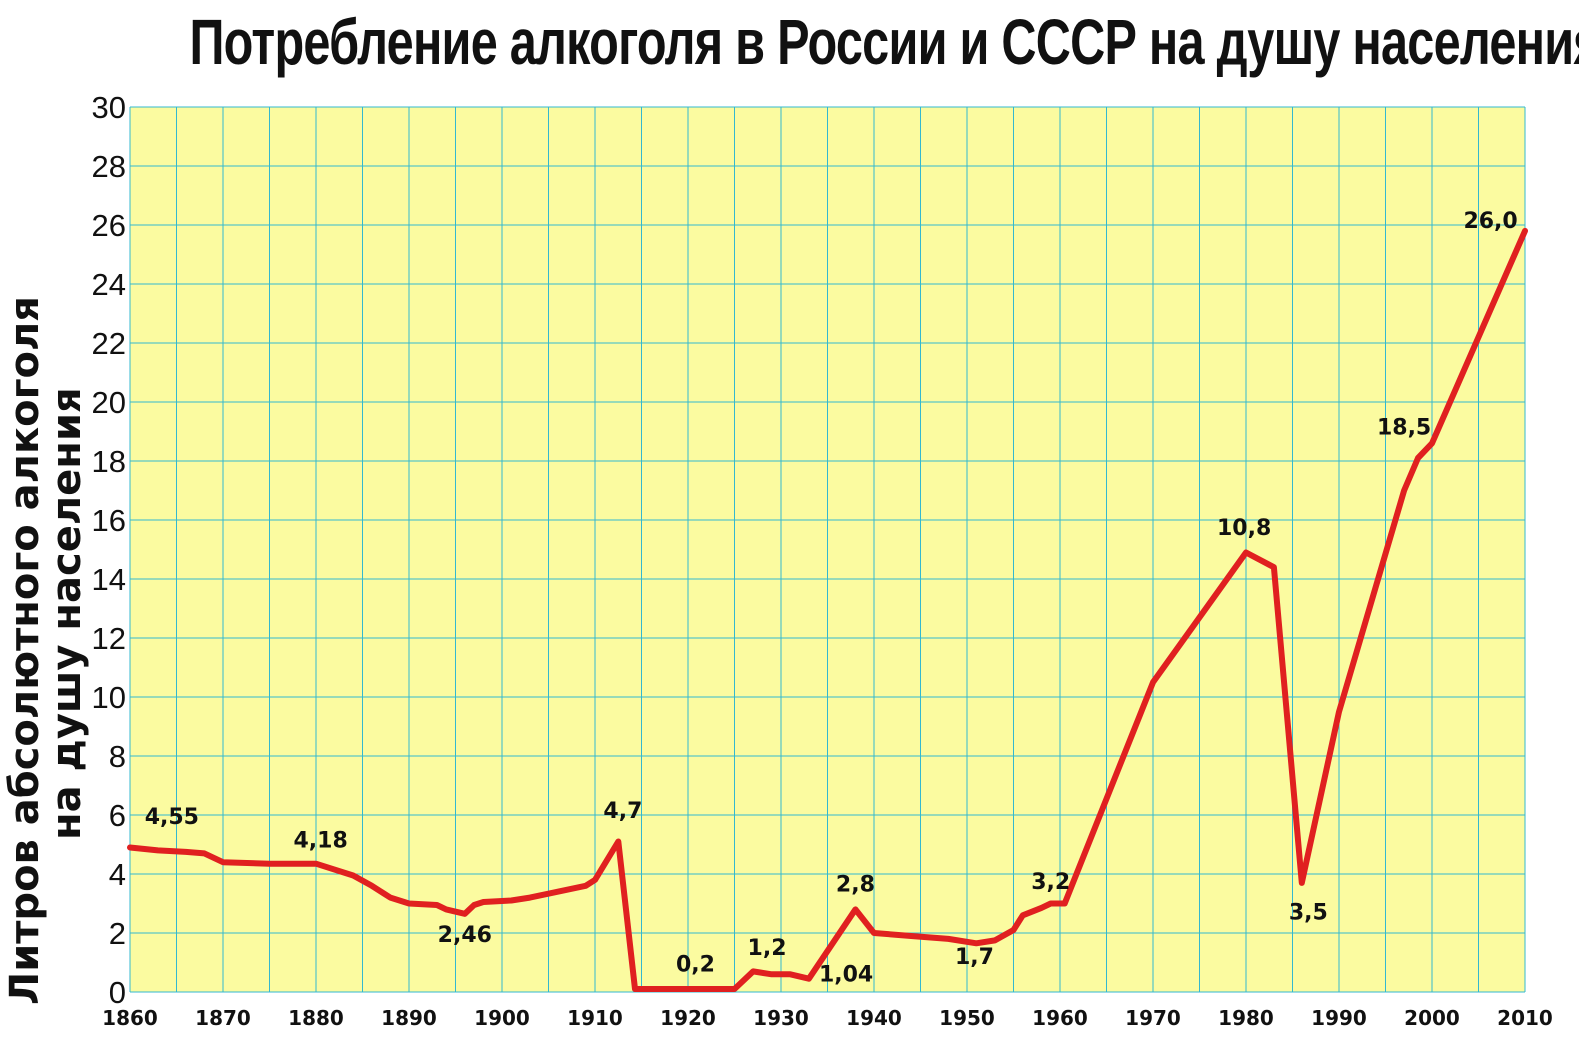 This screenshot has height=1049, width=1579. I want to click on y-tick-label: 14, so click(109, 579).